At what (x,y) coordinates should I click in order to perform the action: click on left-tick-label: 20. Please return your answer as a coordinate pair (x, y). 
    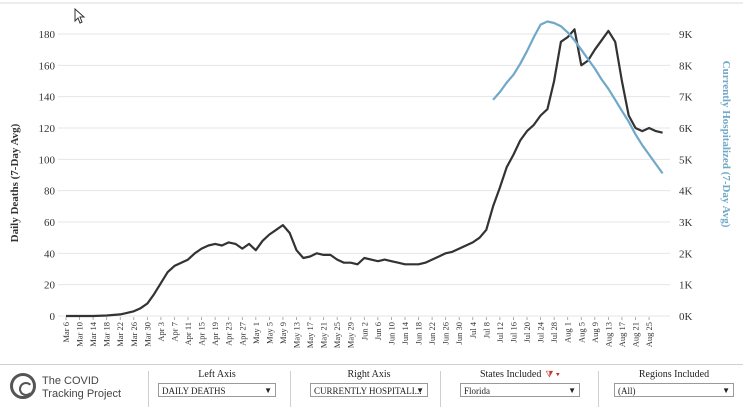
    Looking at the image, I should click on (50, 286).